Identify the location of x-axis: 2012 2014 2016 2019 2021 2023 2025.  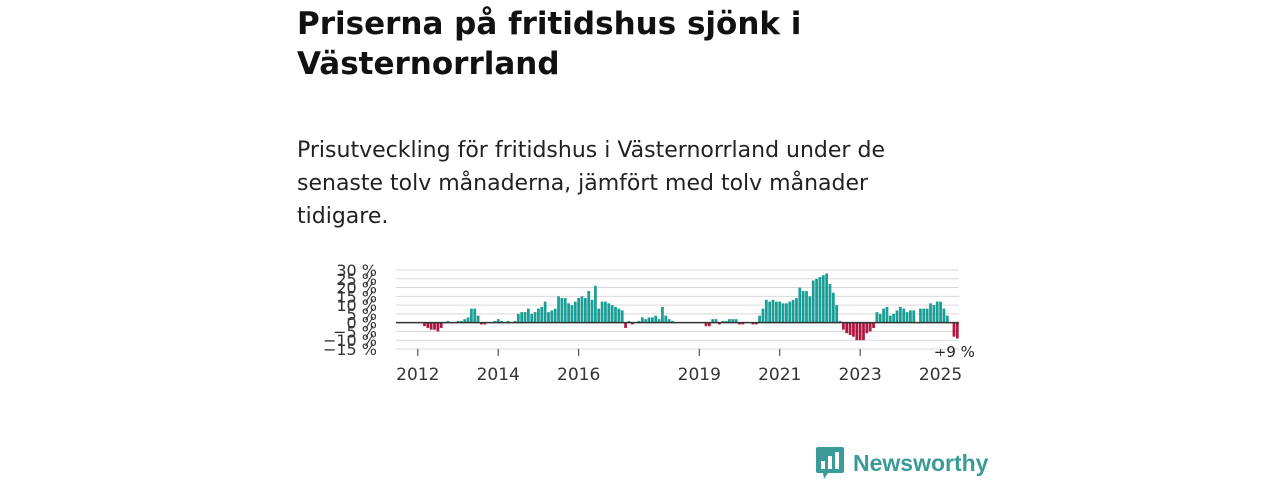
(679, 367).